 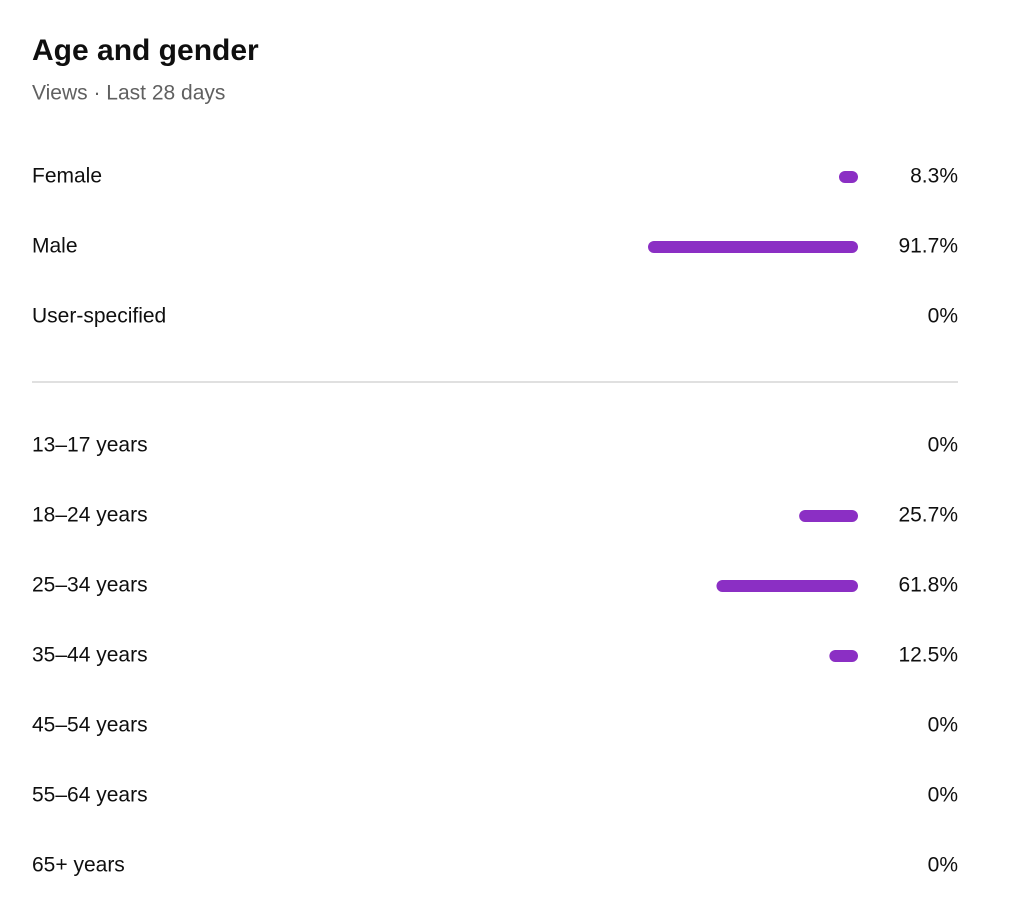 What do you see at coordinates (90, 585) in the screenshot?
I see `row-label: 25–34 years` at bounding box center [90, 585].